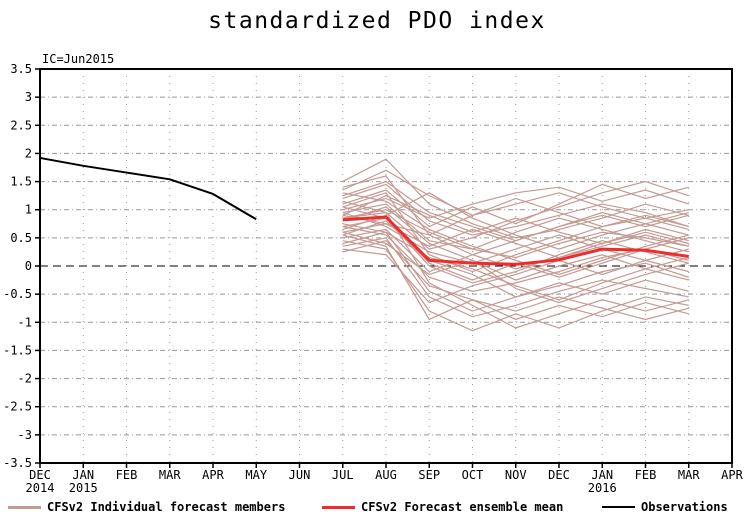  Describe the element at coordinates (78, 59) in the screenshot. I see `initial-condition-label: IC=Jun2015` at that location.